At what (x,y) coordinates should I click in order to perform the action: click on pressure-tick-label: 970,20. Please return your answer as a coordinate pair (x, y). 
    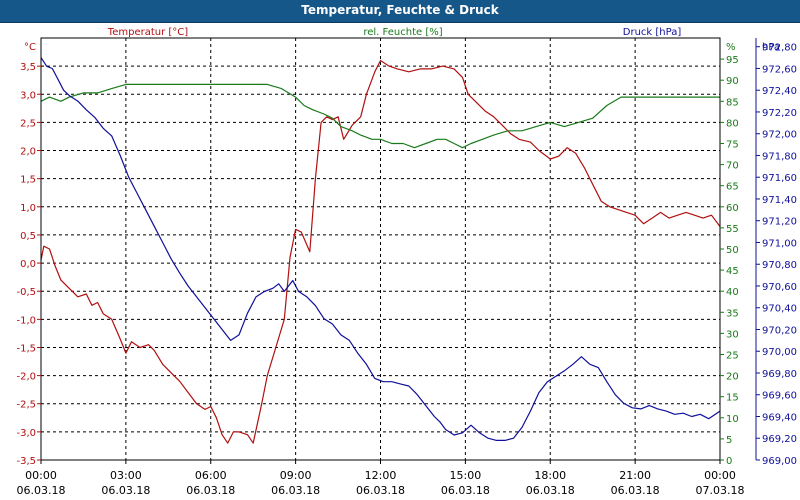
    Looking at the image, I should click on (779, 330).